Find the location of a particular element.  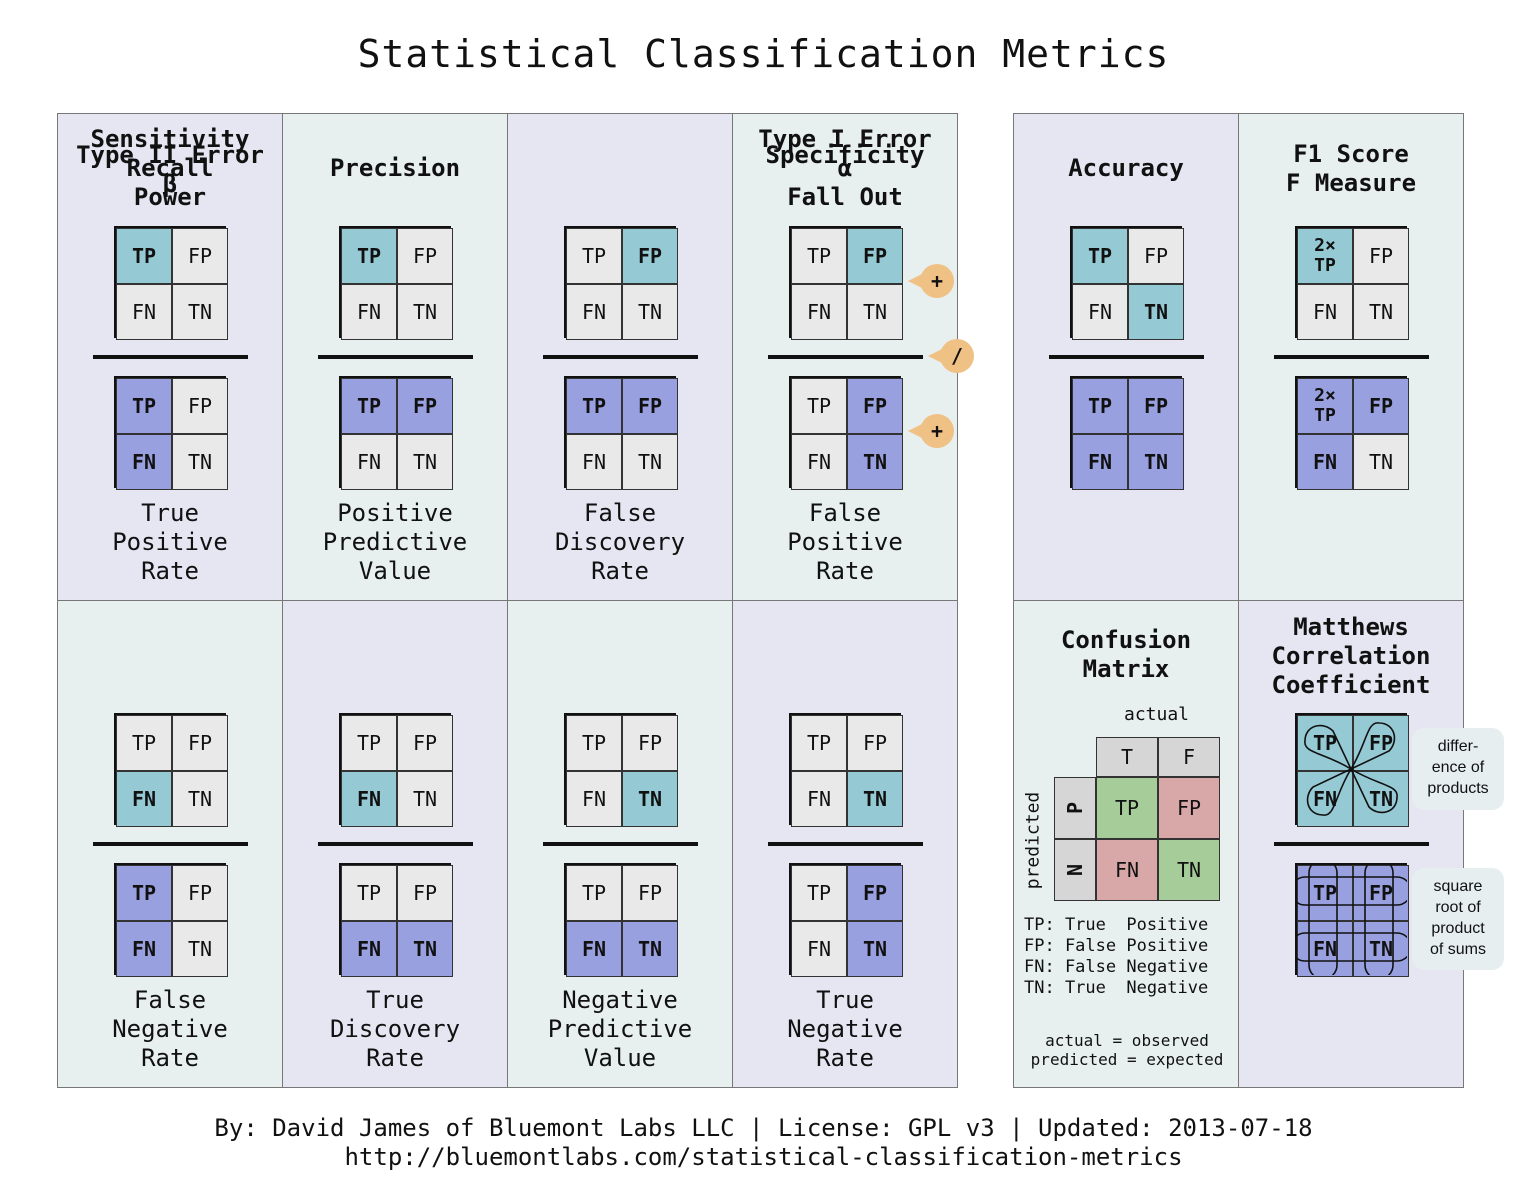

metric-title: Sensitivity Recall Power is located at coordinates (170, 168).